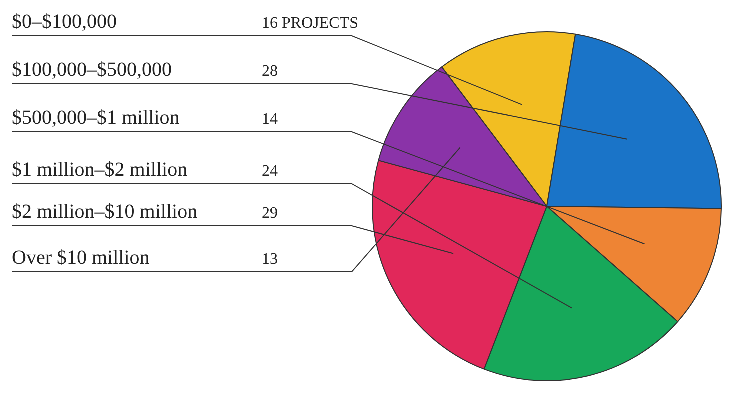 This screenshot has width=730, height=413. What do you see at coordinates (96, 118) in the screenshot?
I see `slice-label: $500,000–$1 million` at bounding box center [96, 118].